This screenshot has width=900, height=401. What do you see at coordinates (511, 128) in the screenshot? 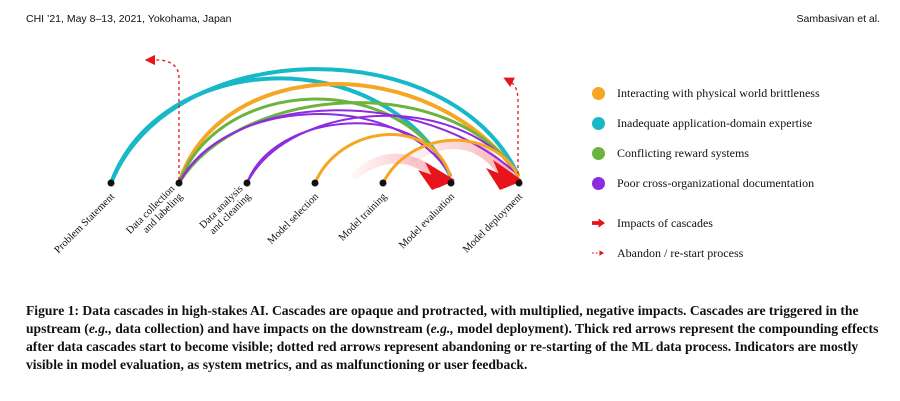
I see `abandon-arrow-deployment` at bounding box center [511, 128].